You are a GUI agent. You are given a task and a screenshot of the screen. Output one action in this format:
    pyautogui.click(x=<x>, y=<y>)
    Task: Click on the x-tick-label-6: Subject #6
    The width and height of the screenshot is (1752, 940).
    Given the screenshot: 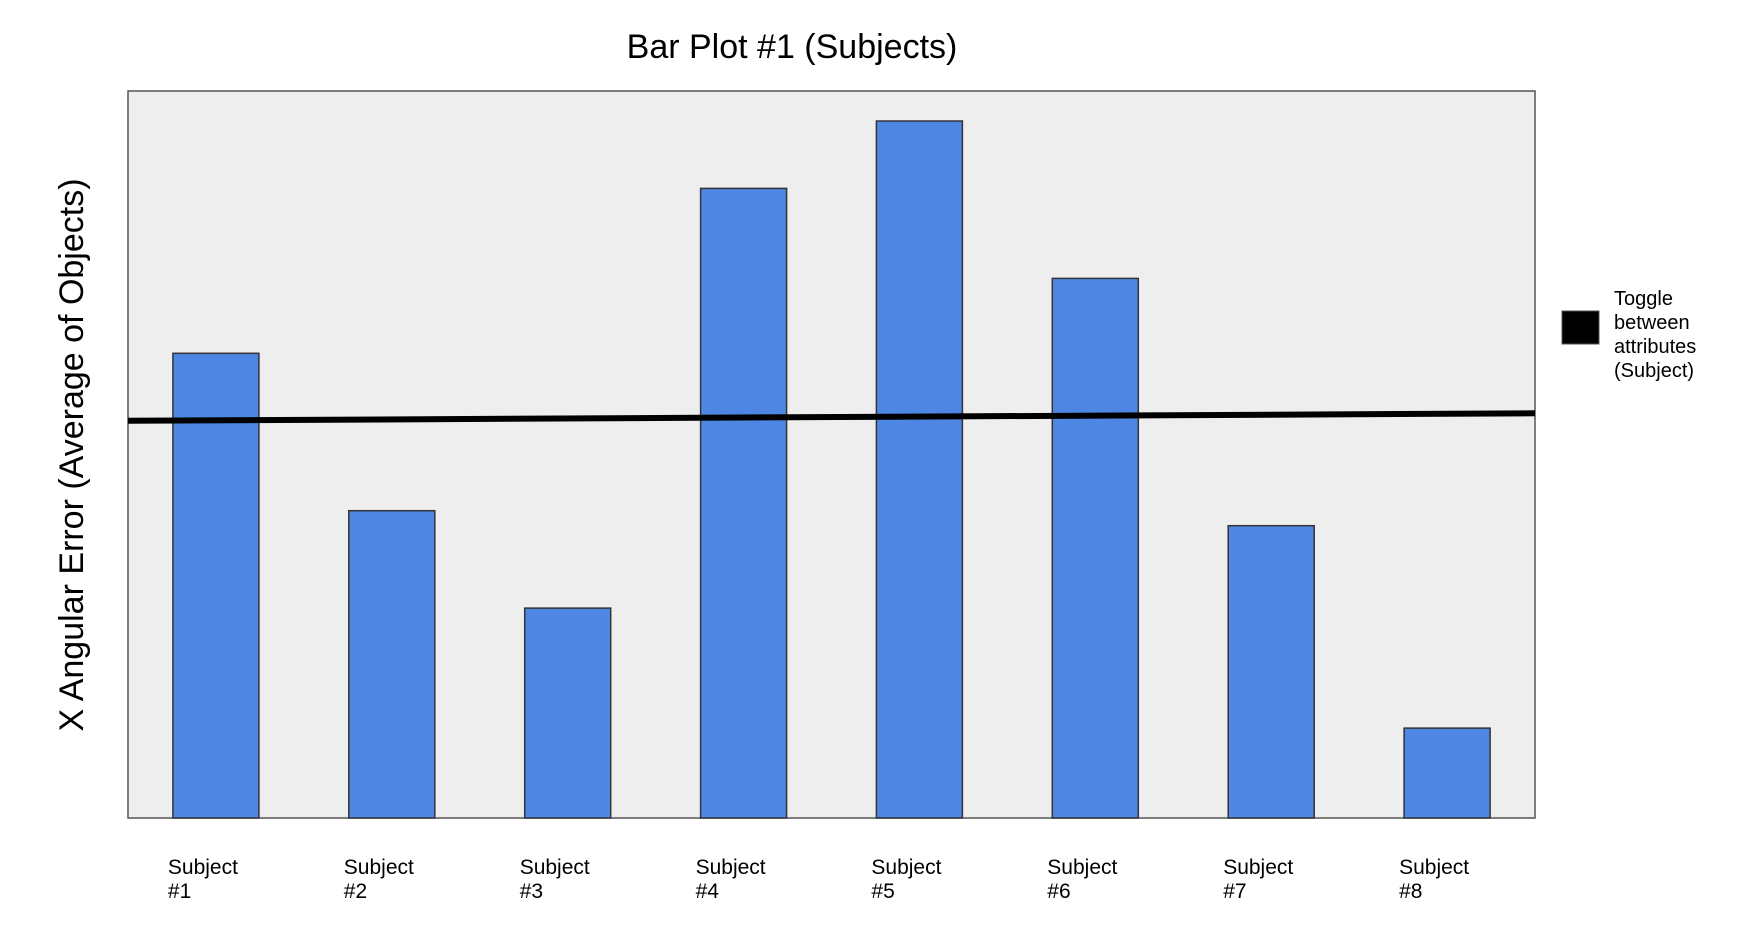 What is the action you would take?
    pyautogui.click(x=1082, y=879)
    